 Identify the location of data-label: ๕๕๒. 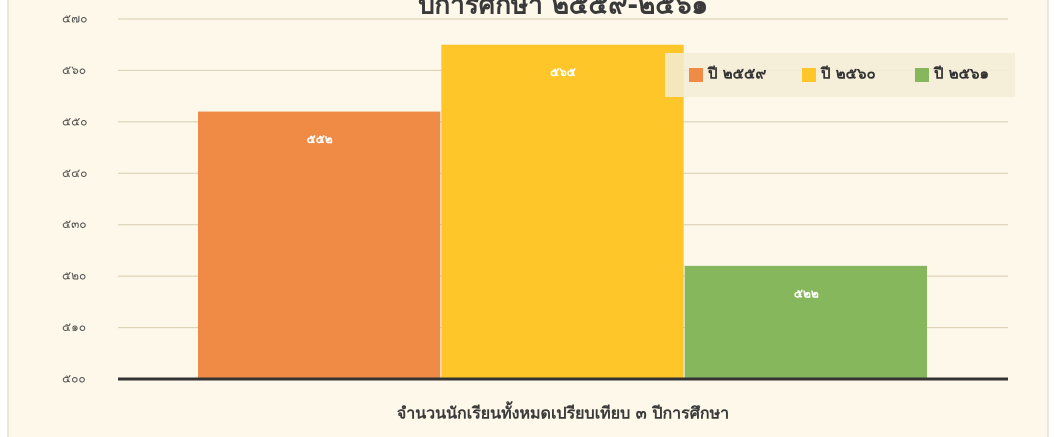
(320, 139).